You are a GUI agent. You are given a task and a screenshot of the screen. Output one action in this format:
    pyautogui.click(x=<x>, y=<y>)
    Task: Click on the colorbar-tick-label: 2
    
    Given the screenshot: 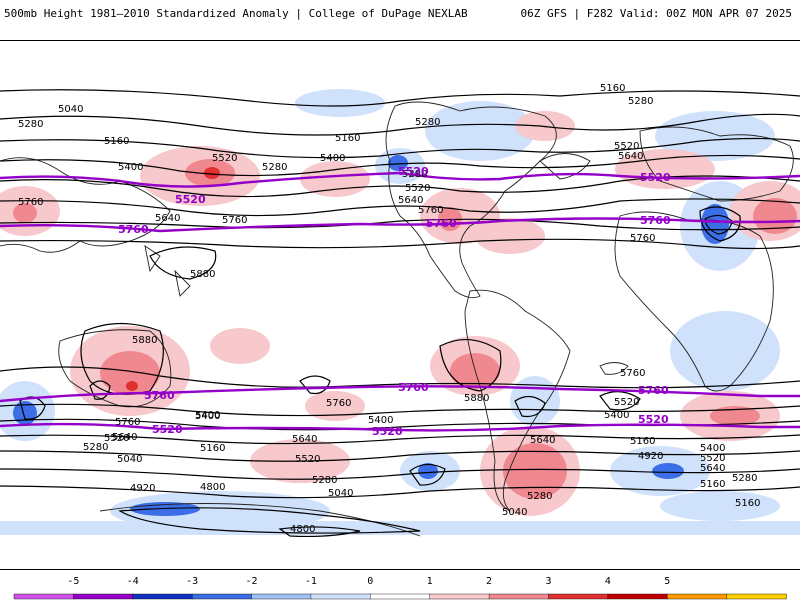 What is the action you would take?
    pyautogui.click(x=489, y=581)
    